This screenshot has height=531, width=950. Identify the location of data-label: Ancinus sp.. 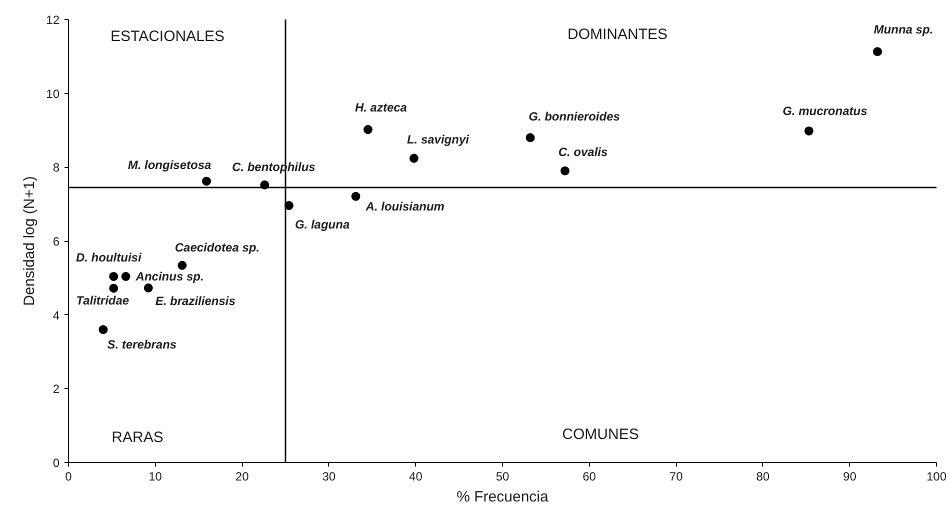
(169, 276).